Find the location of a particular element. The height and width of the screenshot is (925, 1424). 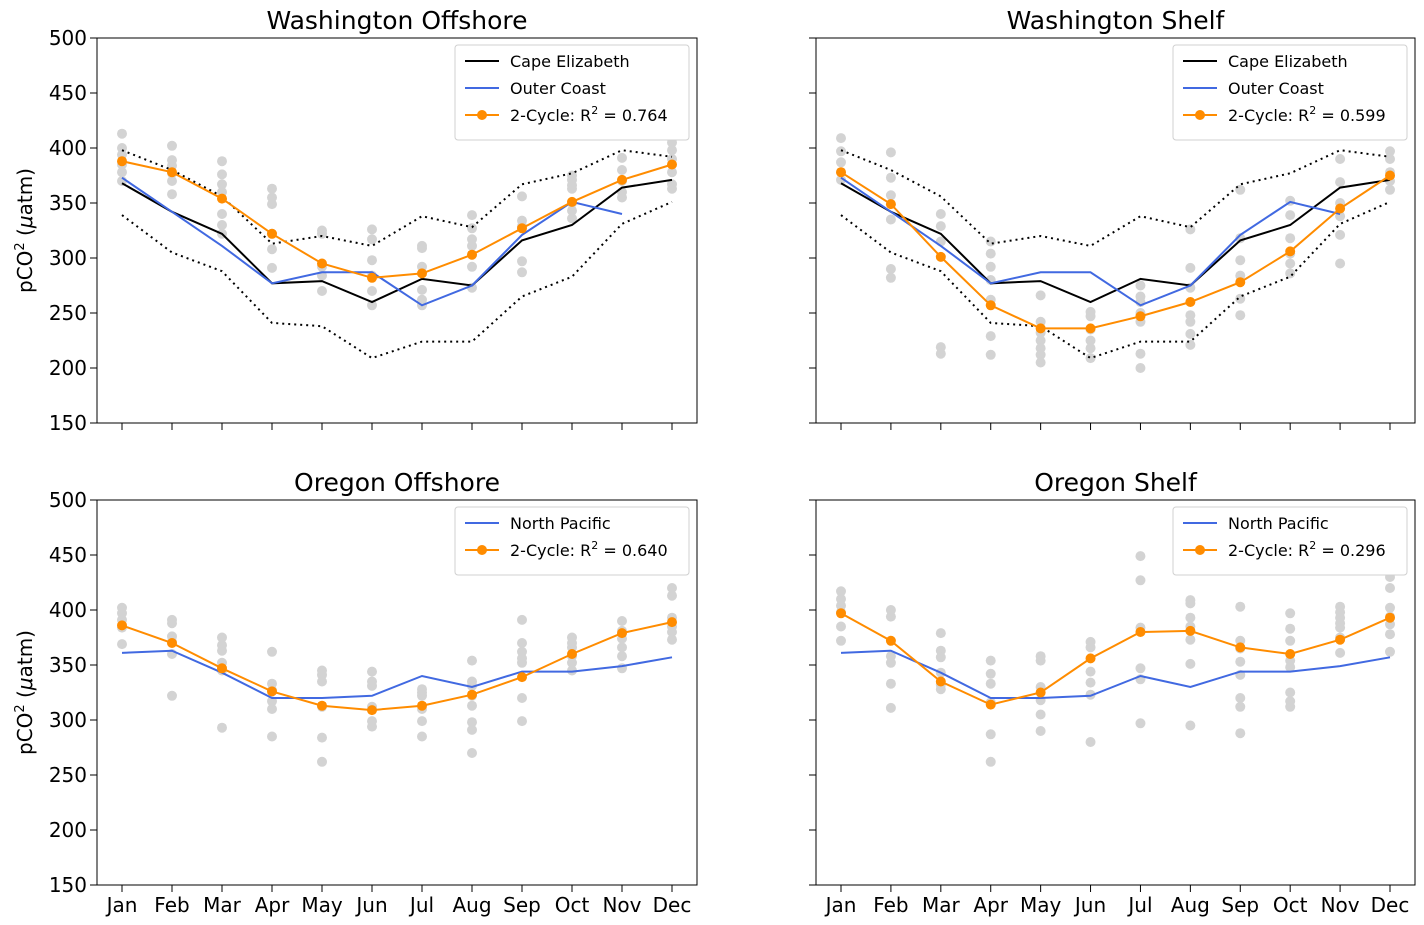

x-tick-label: Jan is located at coordinates (121, 905).